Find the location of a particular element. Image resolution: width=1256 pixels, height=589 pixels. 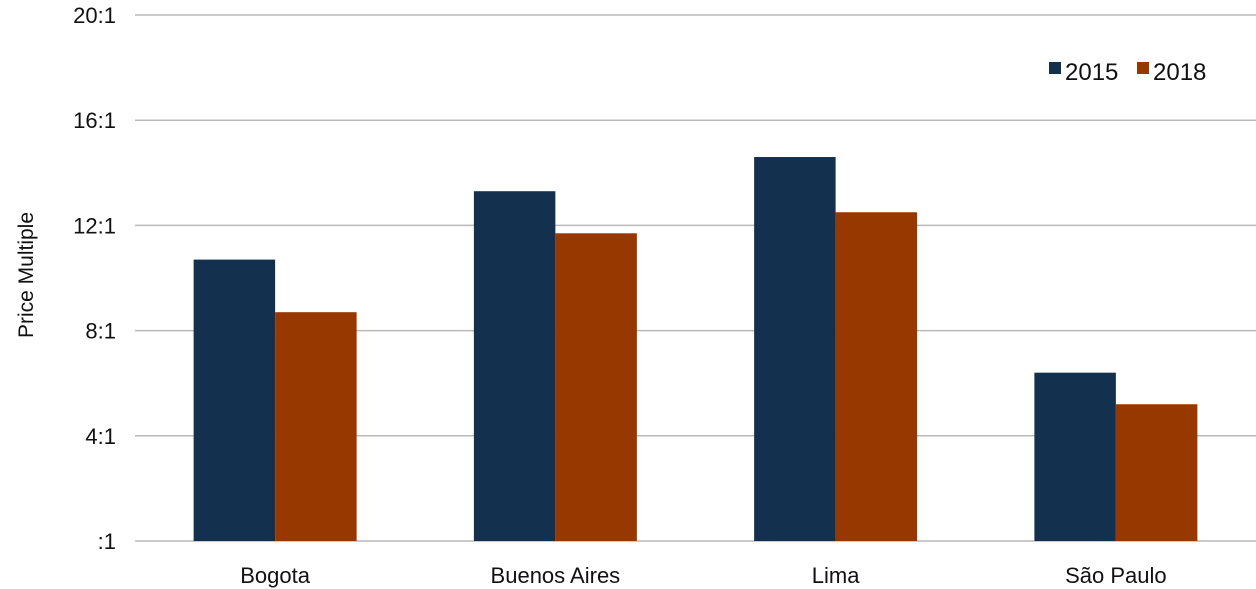

legend-swatch-2018 is located at coordinates (1143, 68).